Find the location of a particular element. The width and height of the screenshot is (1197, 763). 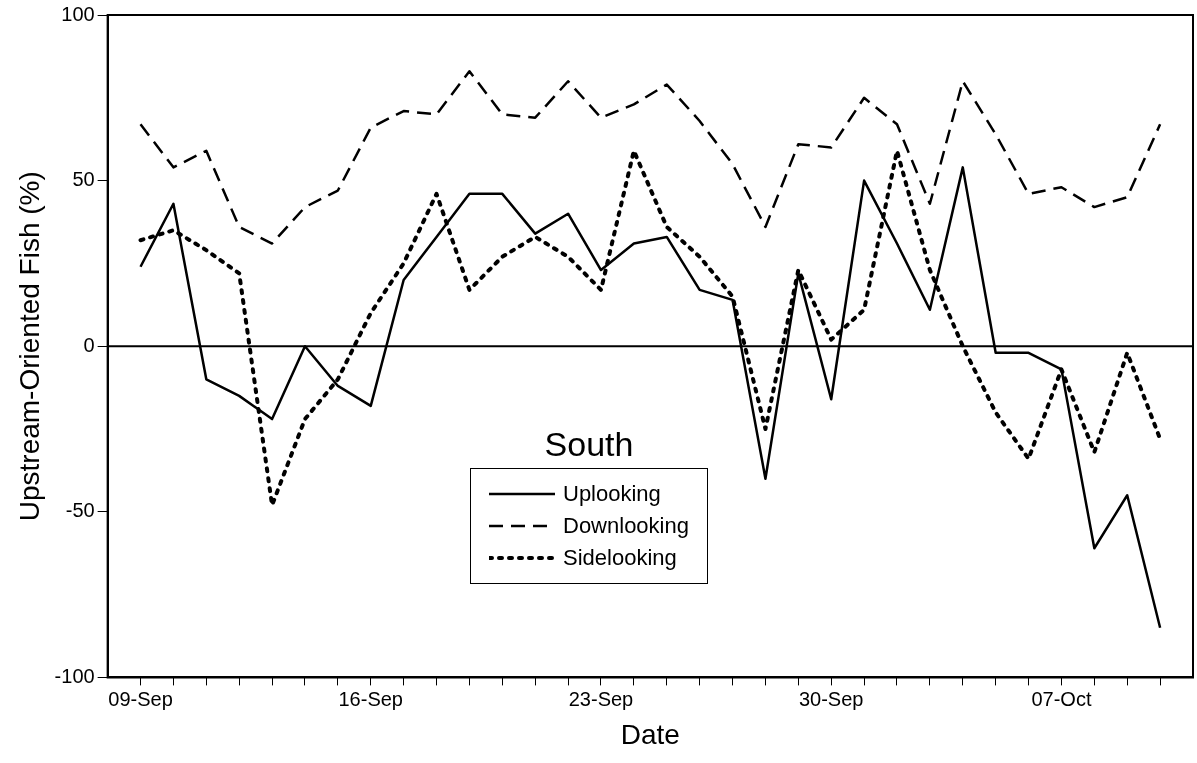

y-tick-label: -50 is located at coordinates (80, 510).